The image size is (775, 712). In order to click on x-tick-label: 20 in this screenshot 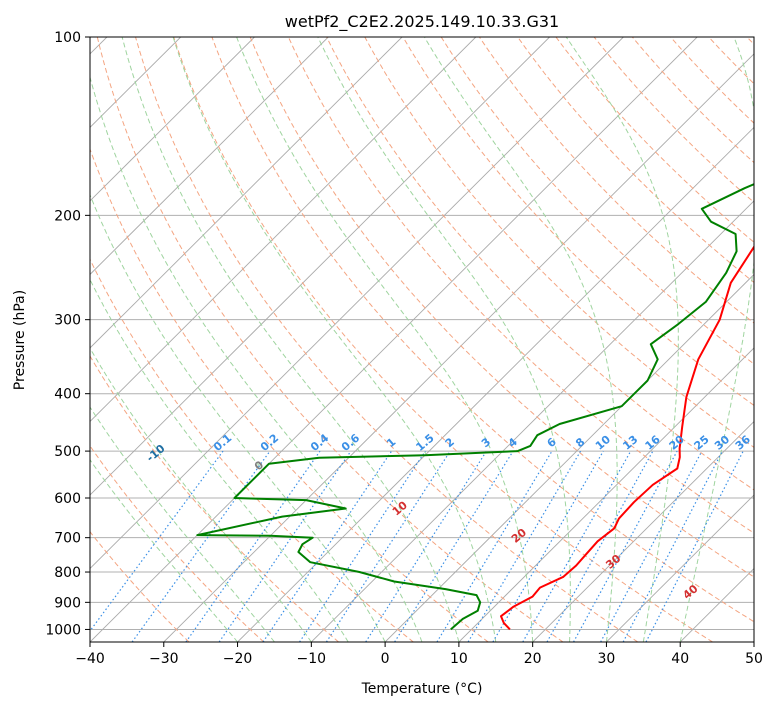, I will do `click(533, 659)`.